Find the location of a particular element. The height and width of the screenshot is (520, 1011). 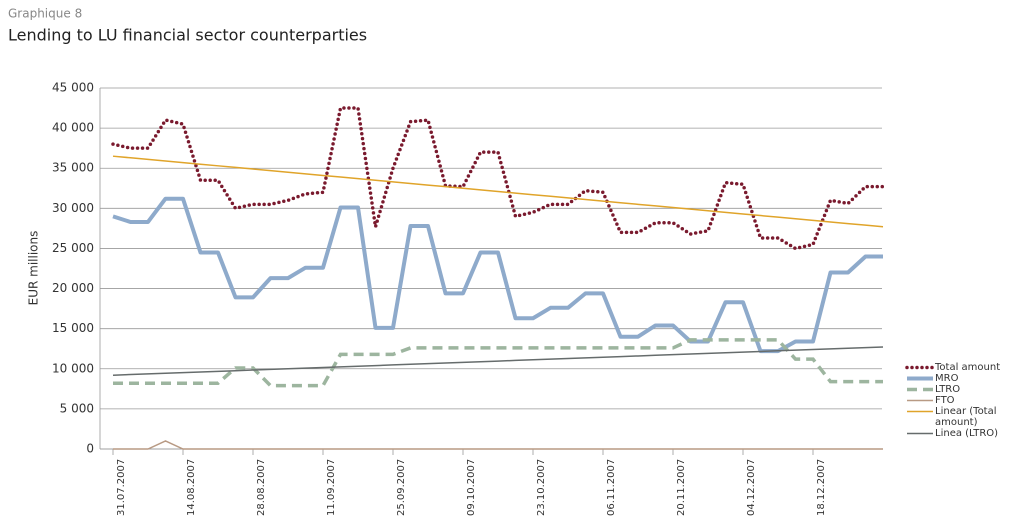

legend-item: Total amount is located at coordinates (958, 367).